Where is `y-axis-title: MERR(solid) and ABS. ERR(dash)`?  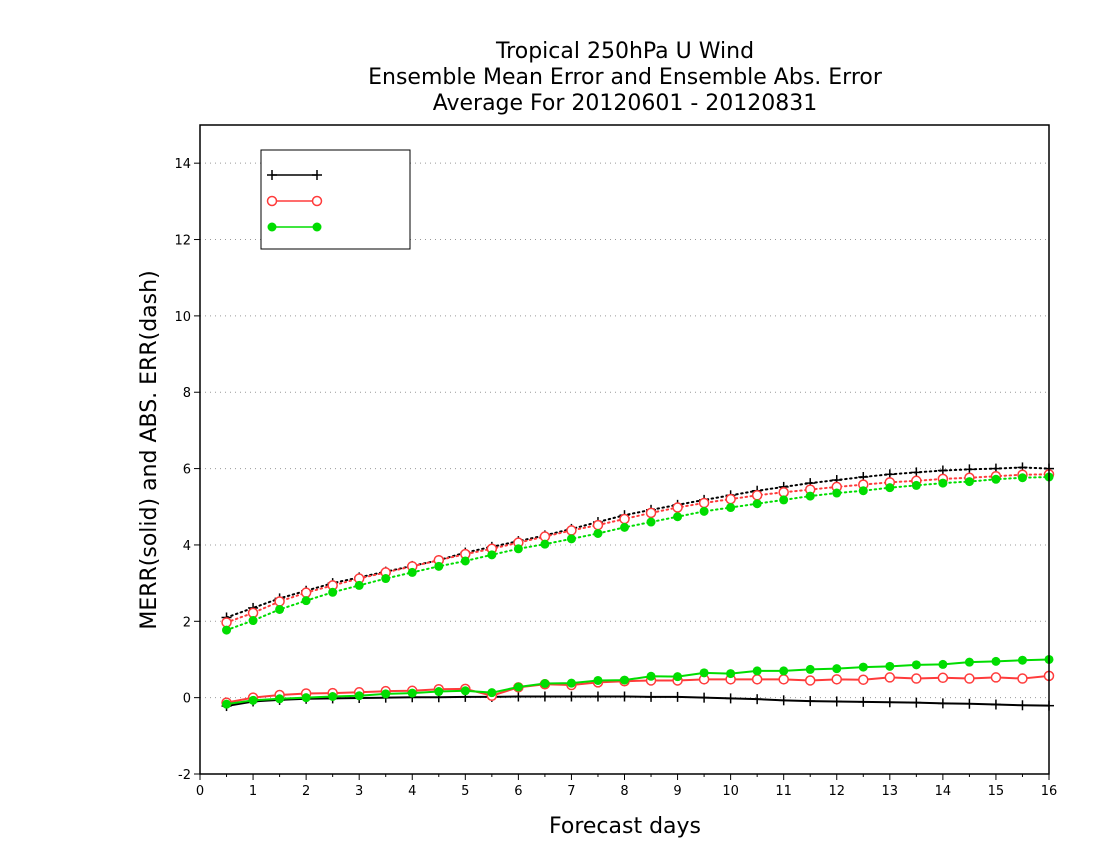
y-axis-title: MERR(solid) and ABS. ERR(dash) is located at coordinates (149, 449).